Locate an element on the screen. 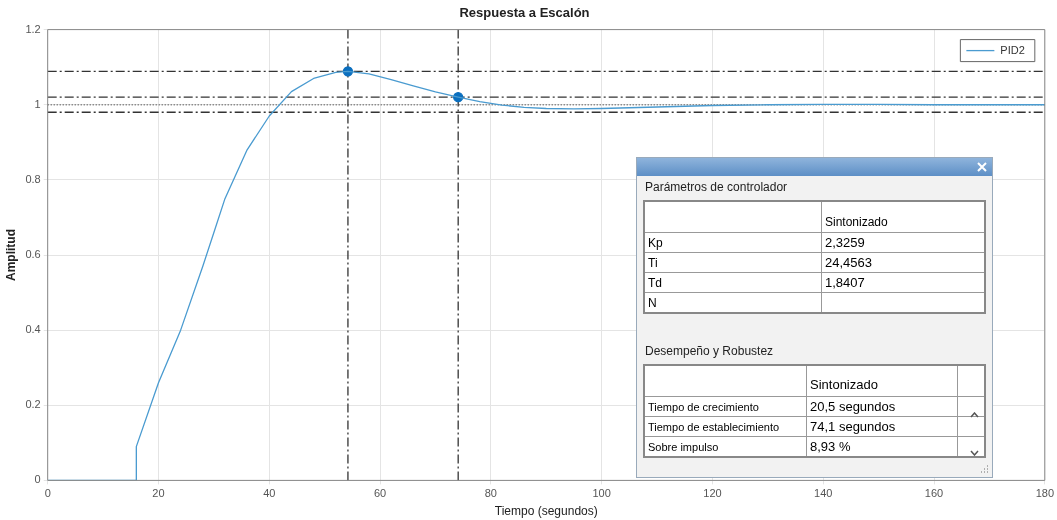  x-tick-label: 0 is located at coordinates (47, 493).